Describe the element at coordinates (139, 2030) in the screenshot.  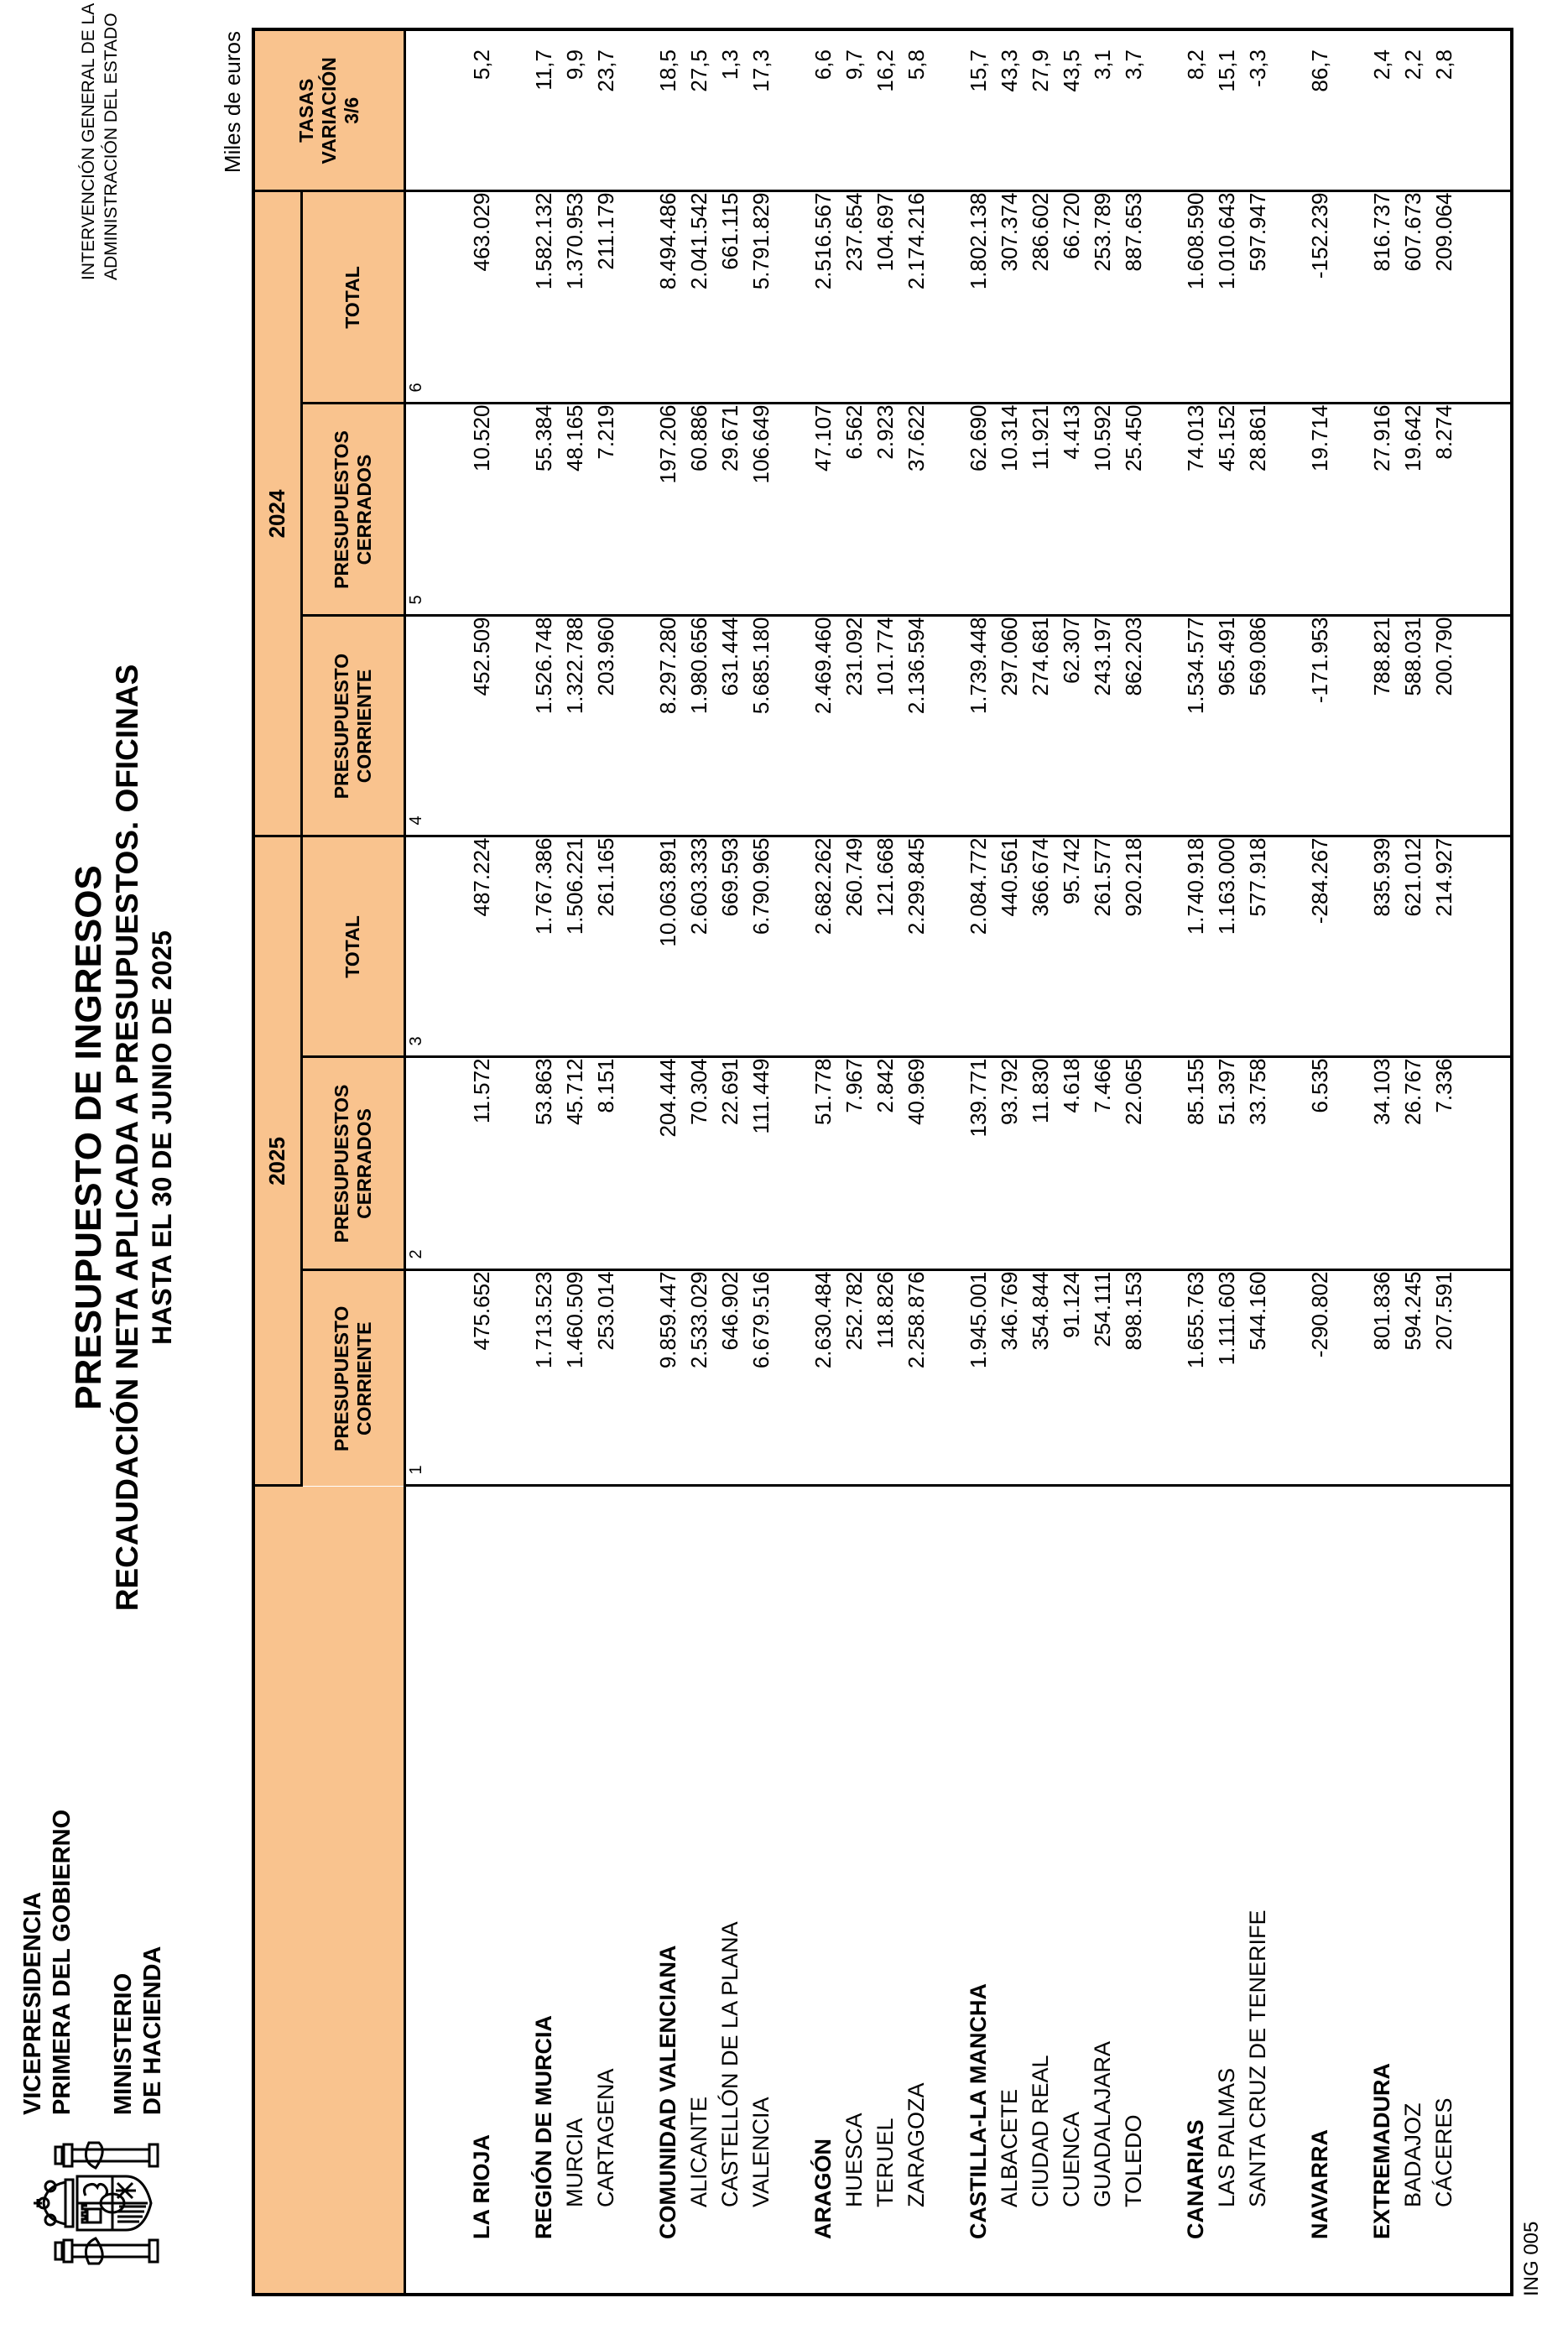
I see `ministry-name: MINISTERIO DE HACIENDA` at that location.